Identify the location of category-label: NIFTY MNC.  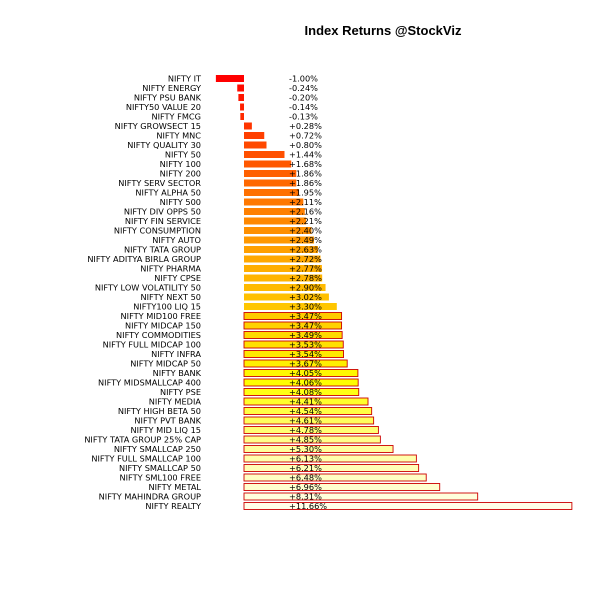
(178, 136).